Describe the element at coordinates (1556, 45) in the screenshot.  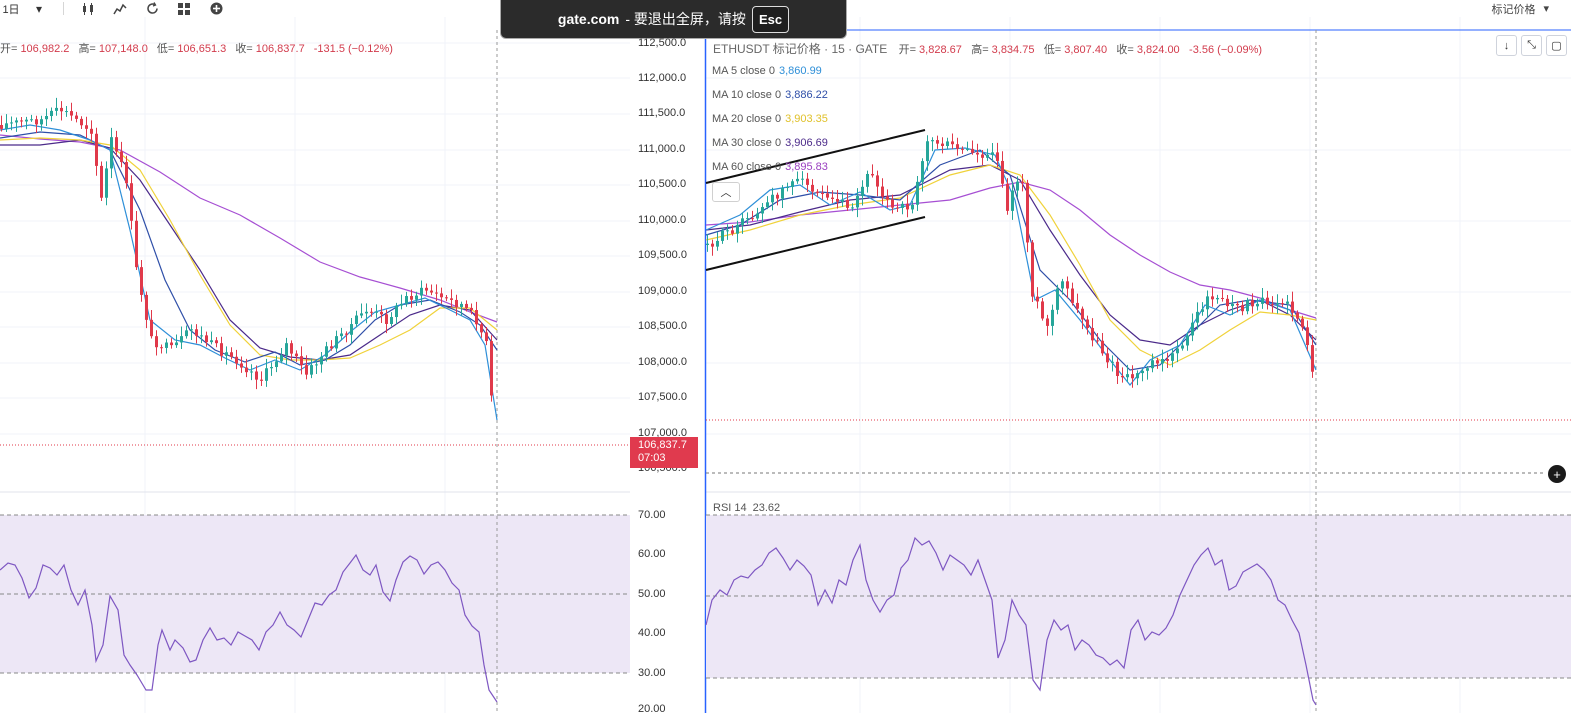
I see `maximize-pane-icon: ▢` at that location.